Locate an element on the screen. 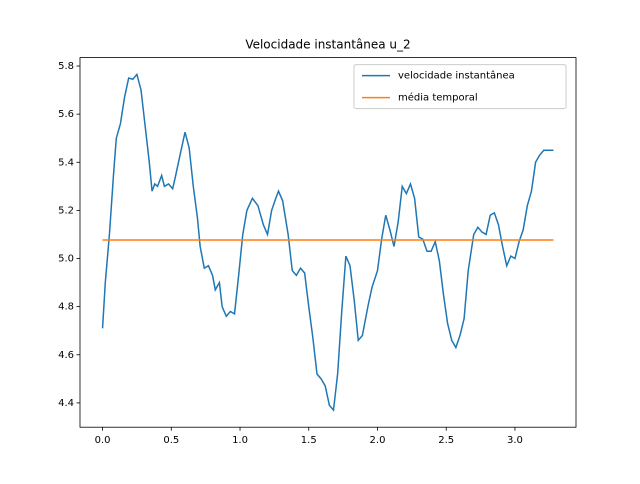 The width and height of the screenshot is (640, 484). y-tick-label: 4.4 is located at coordinates (66, 403).